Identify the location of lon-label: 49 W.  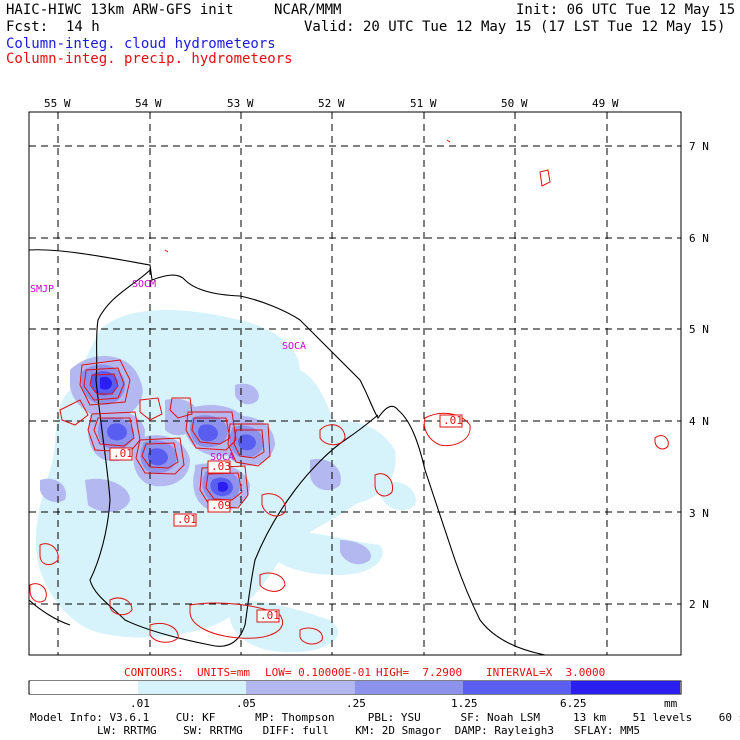
(605, 103).